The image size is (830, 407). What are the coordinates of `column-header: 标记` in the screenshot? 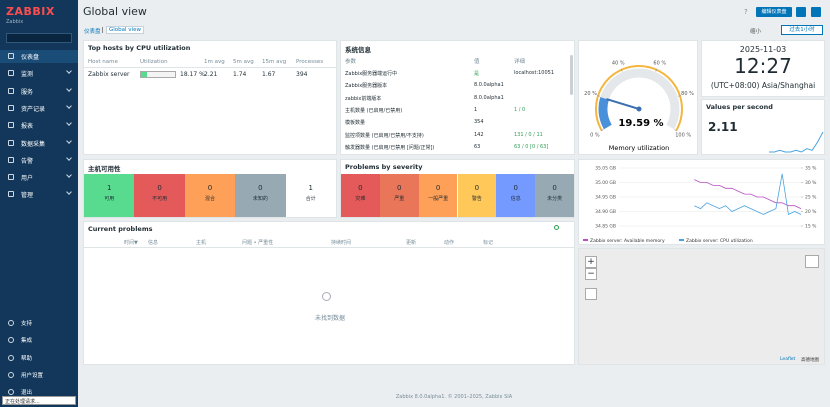 It's located at (488, 243).